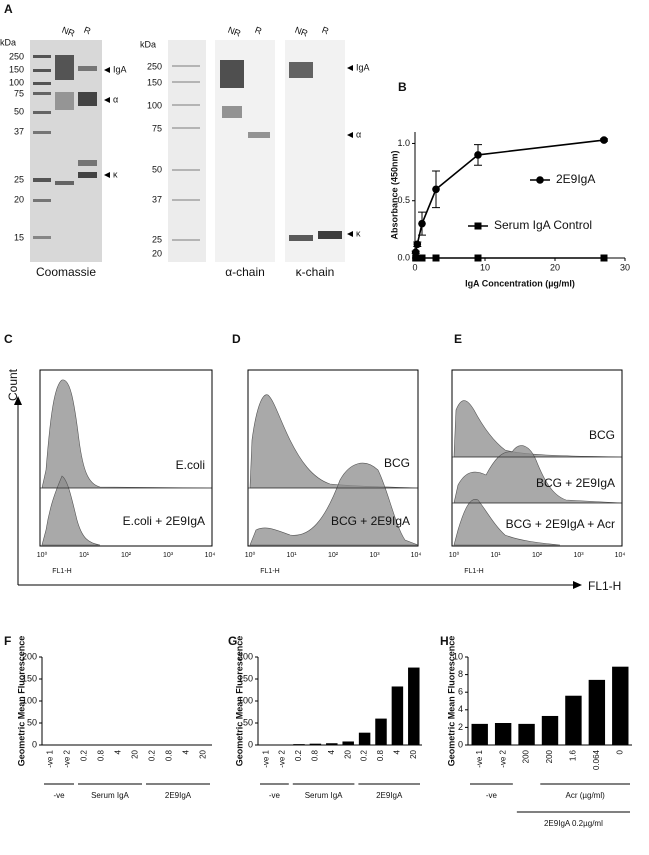 This screenshot has width=649, height=855. What do you see at coordinates (164, 521) in the screenshot?
I see `sample-label: E.coli + 2E9IgA` at bounding box center [164, 521].